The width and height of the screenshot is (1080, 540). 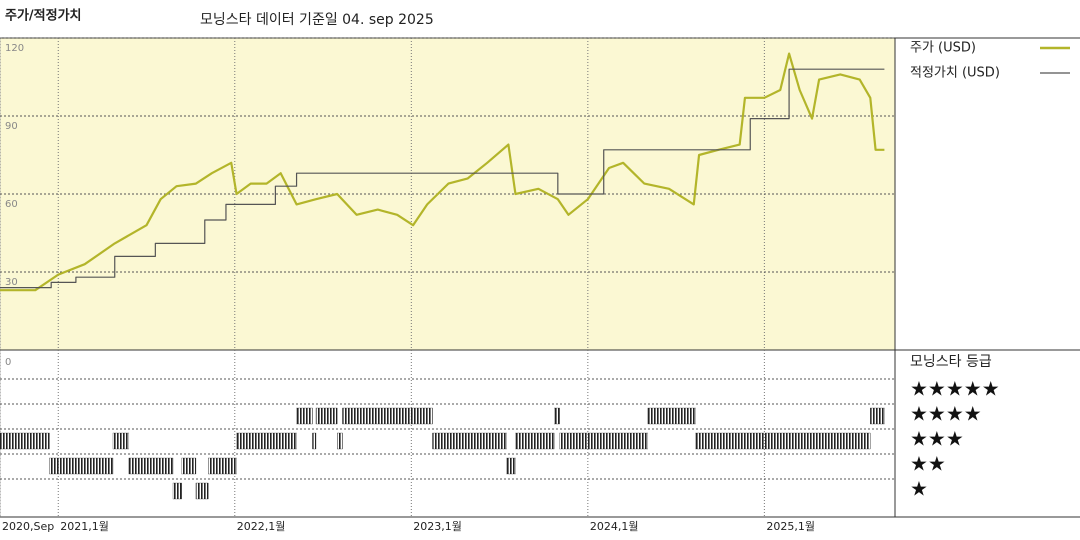 What do you see at coordinates (943, 48) in the screenshot?
I see `legend-label: 주가 (USD)` at bounding box center [943, 48].